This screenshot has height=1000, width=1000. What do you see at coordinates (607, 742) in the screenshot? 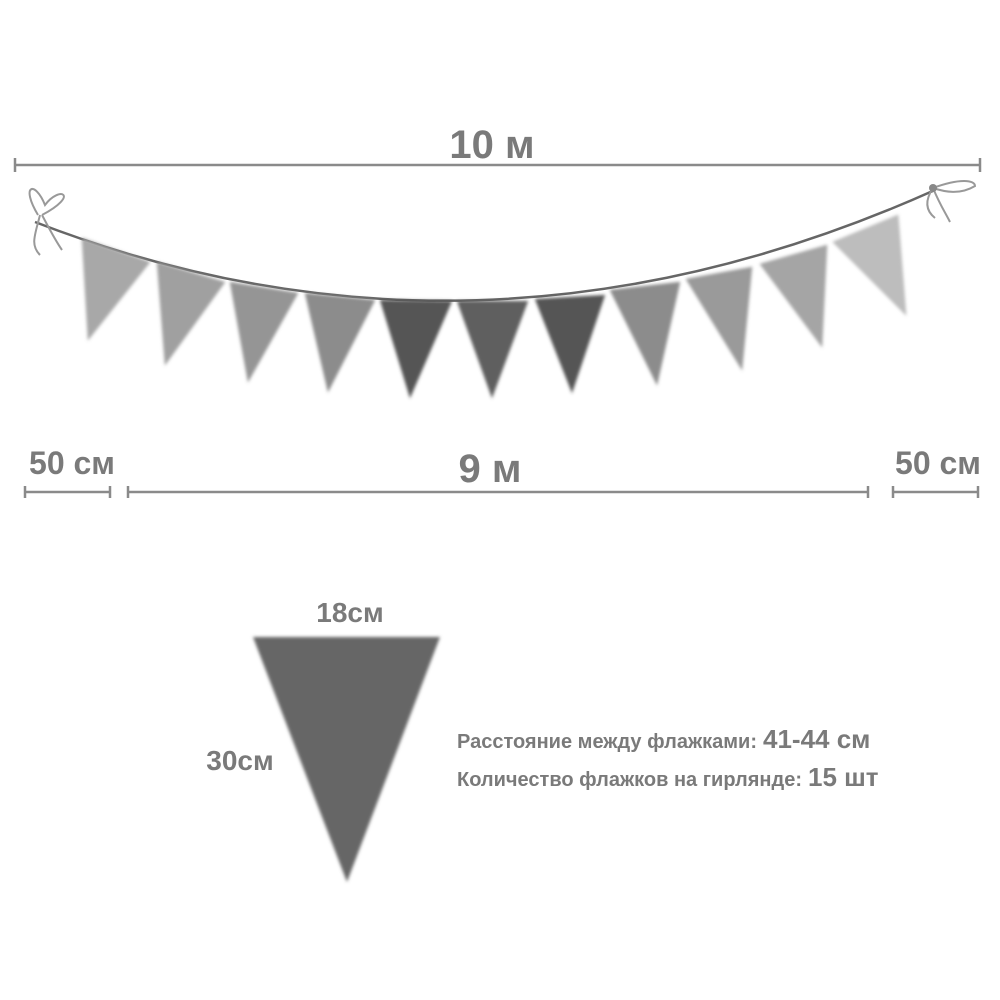
I see `spec-label: Расстояние между флажками:` at bounding box center [607, 742].